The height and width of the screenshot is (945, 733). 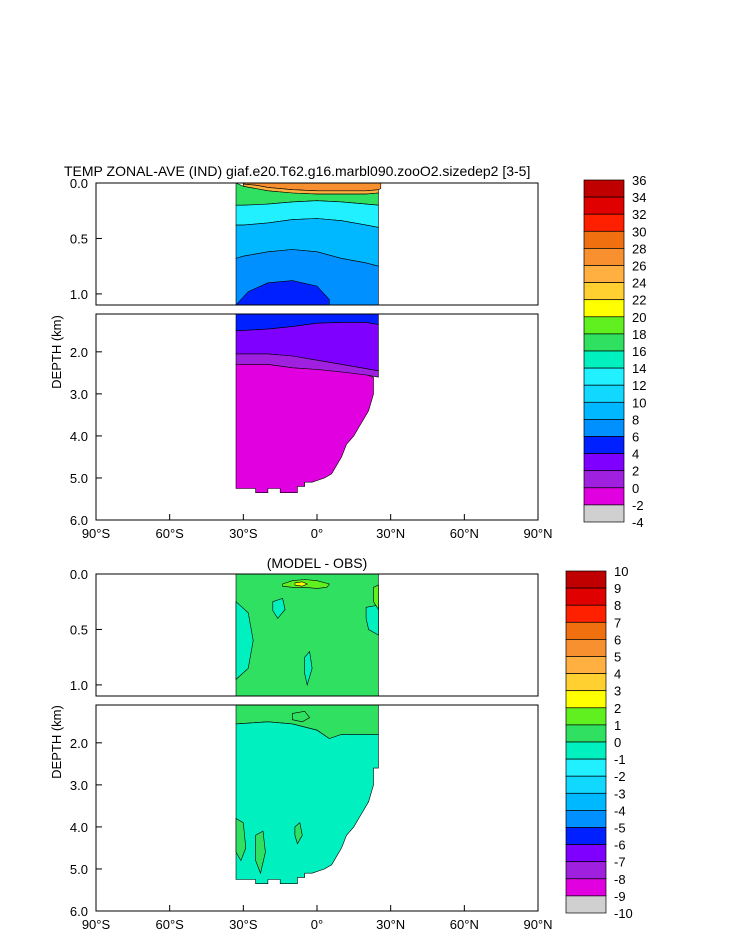 What do you see at coordinates (639, 317) in the screenshot?
I see `colorbar-label: 20` at bounding box center [639, 317].